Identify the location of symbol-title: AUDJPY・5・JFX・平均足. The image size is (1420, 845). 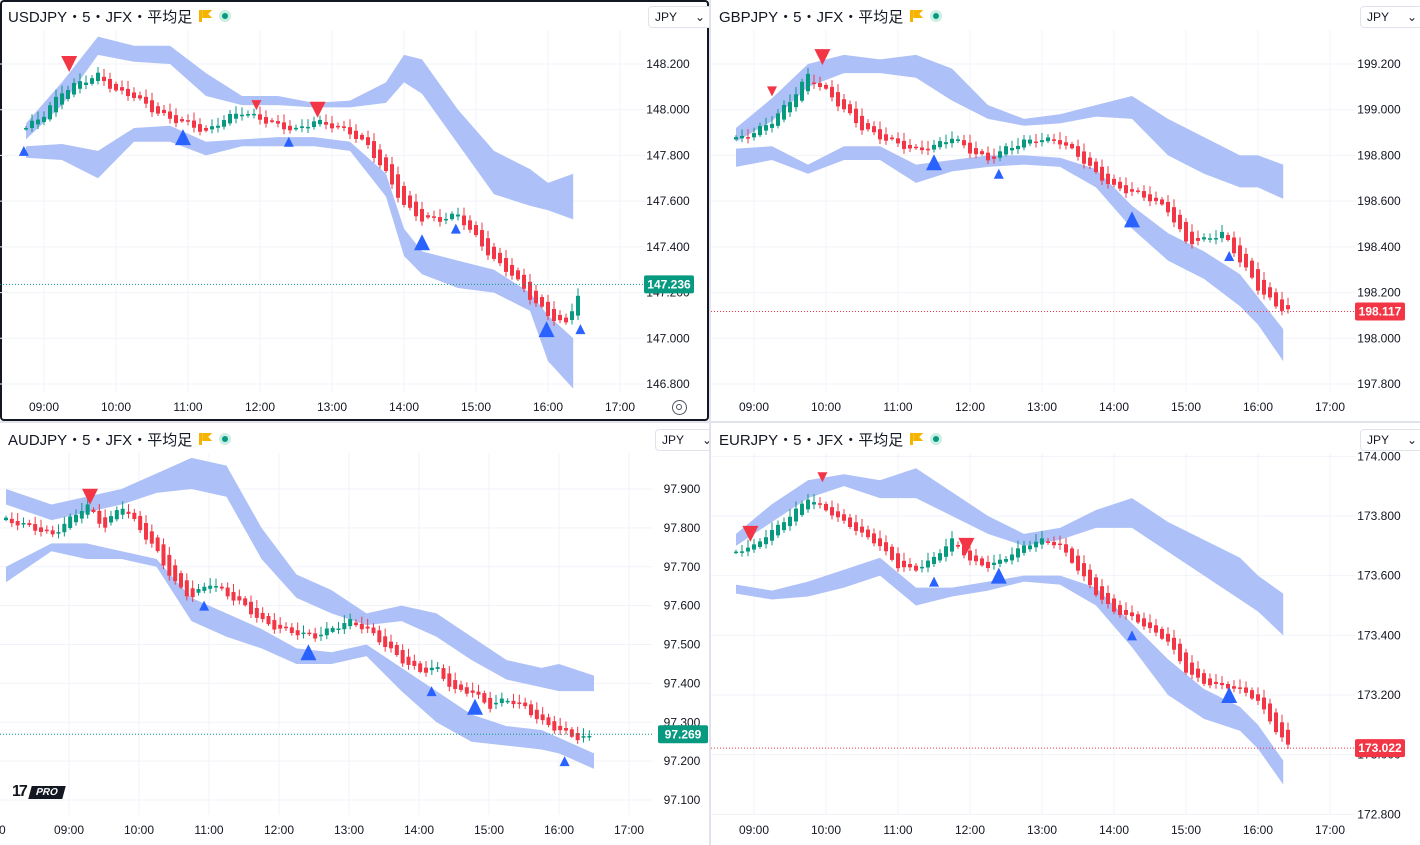
(100, 440).